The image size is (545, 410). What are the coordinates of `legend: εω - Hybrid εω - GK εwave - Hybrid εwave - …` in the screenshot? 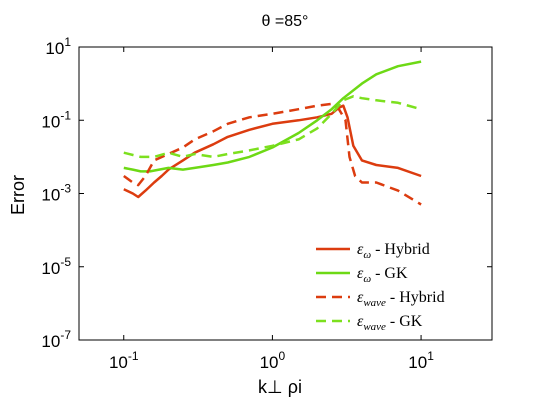 It's located at (380, 287).